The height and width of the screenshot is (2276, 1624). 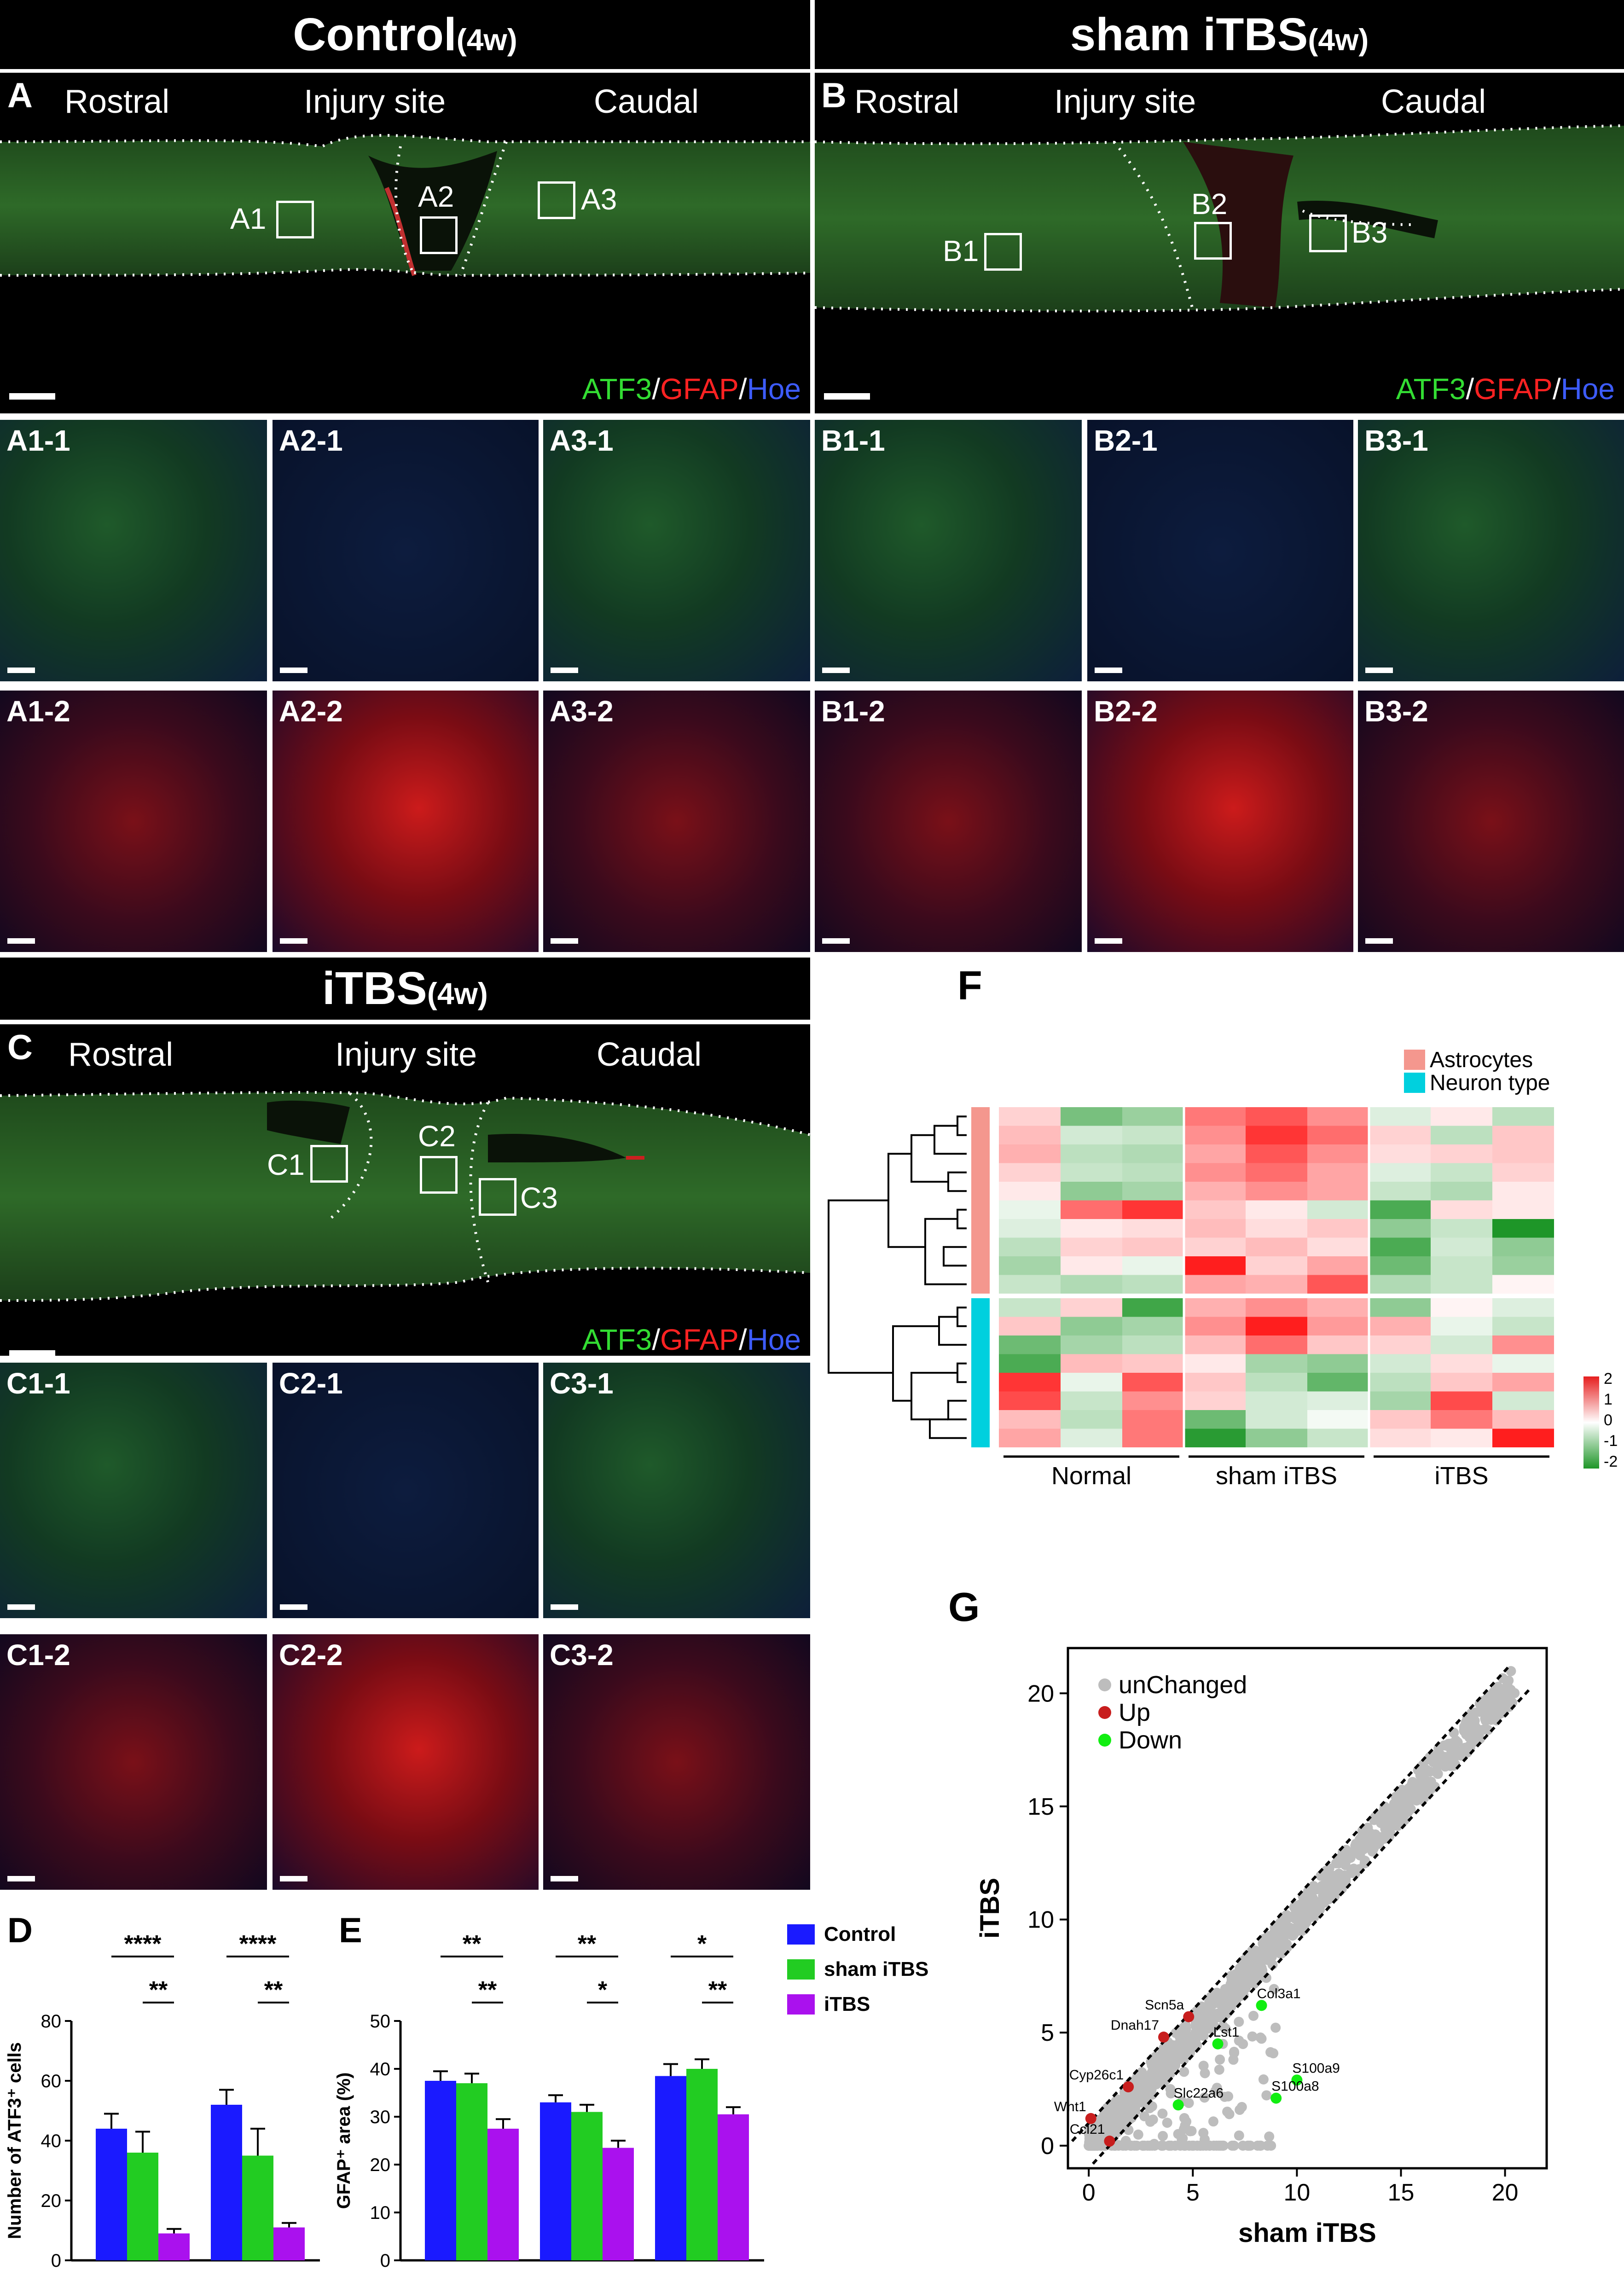 What do you see at coordinates (311, 440) in the screenshot?
I see `tile-label: A2-1` at bounding box center [311, 440].